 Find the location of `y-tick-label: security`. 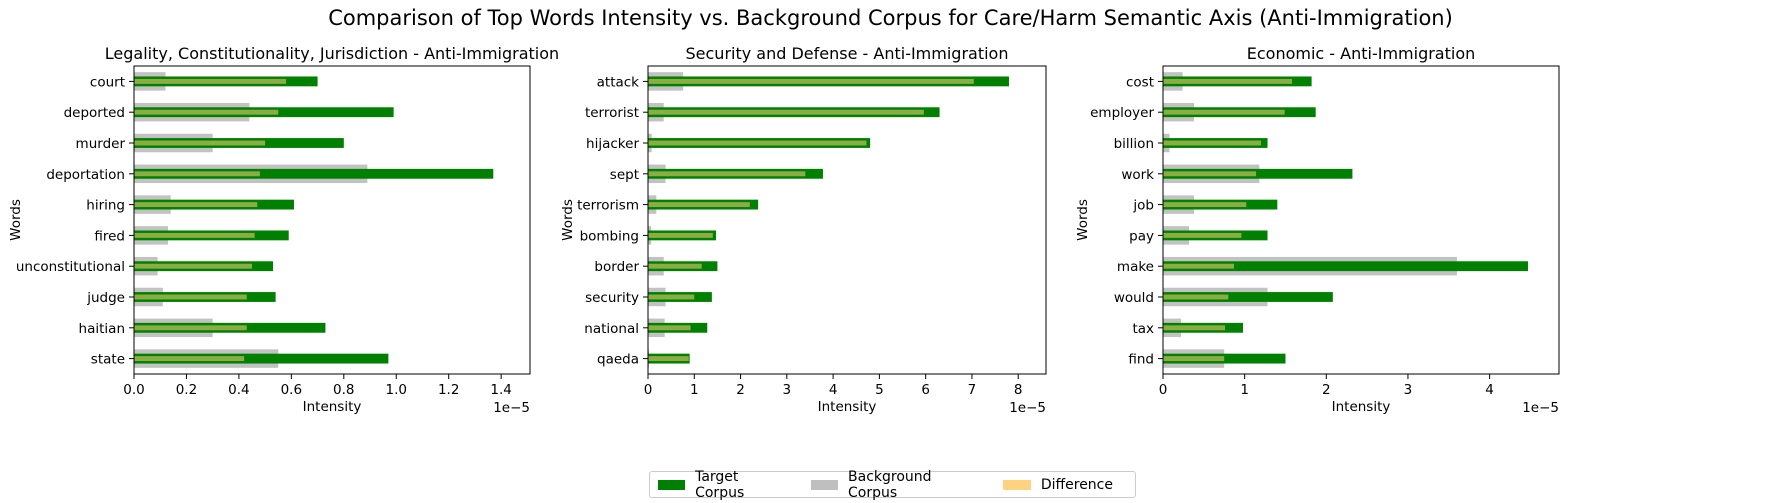

y-tick-label: security is located at coordinates (612, 298).